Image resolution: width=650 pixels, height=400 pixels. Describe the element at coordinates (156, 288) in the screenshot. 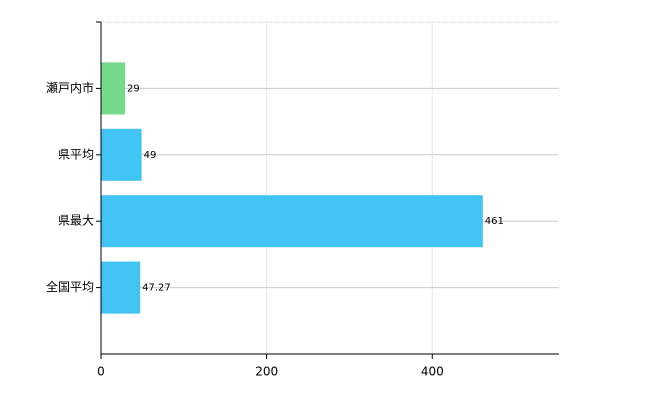

I see `value-label: 47.27` at that location.